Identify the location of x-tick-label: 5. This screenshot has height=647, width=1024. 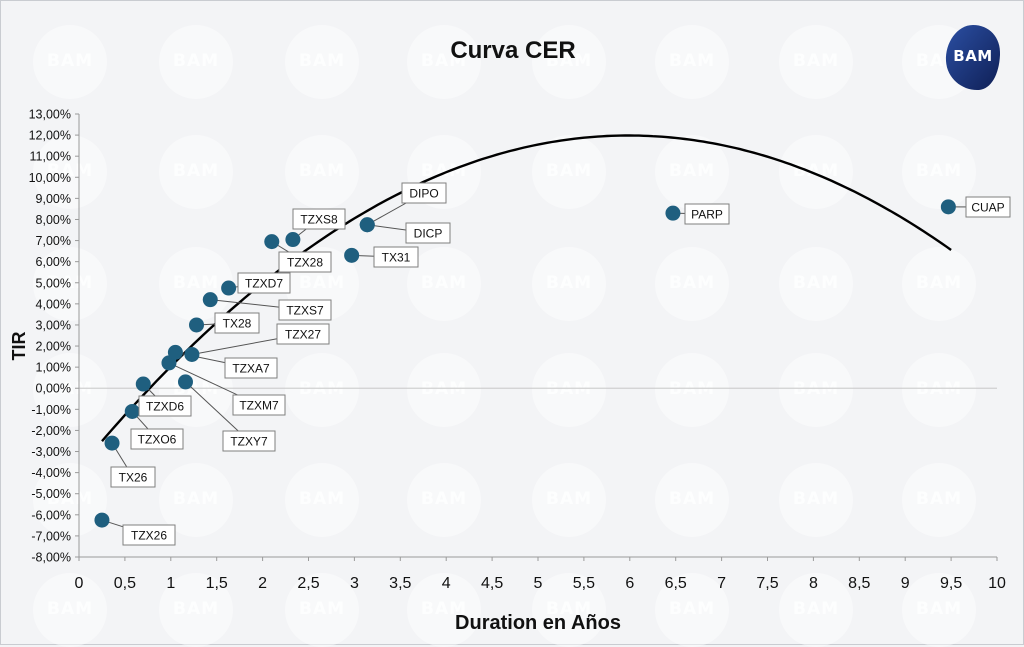
(538, 583).